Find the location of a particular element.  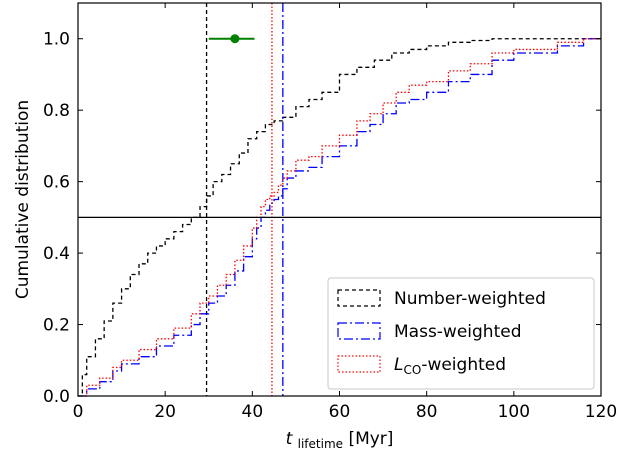

x-tick-label: 120 is located at coordinates (601, 412).